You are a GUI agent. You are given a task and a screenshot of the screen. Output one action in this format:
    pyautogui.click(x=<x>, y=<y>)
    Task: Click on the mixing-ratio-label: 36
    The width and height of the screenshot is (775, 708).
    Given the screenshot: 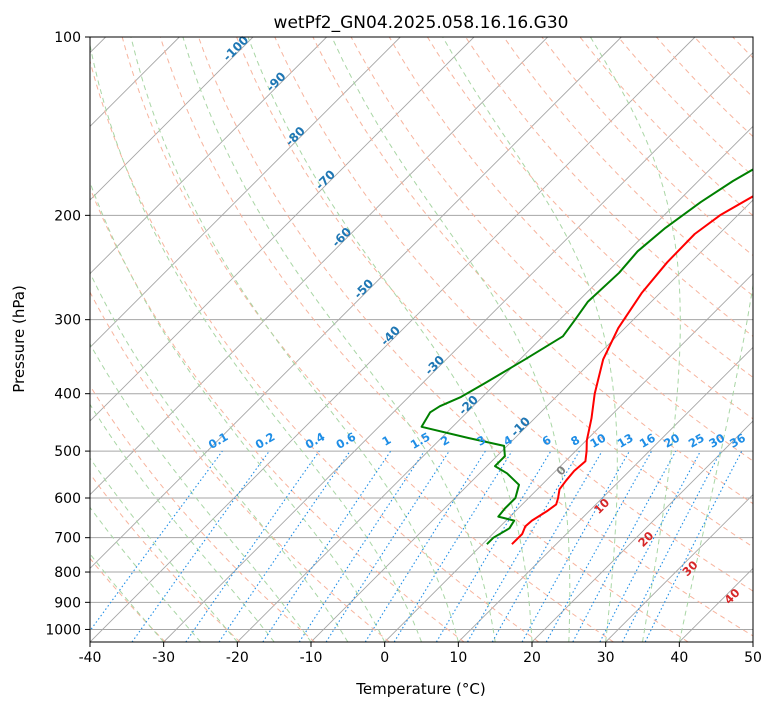 What is the action you would take?
    pyautogui.click(x=737, y=441)
    